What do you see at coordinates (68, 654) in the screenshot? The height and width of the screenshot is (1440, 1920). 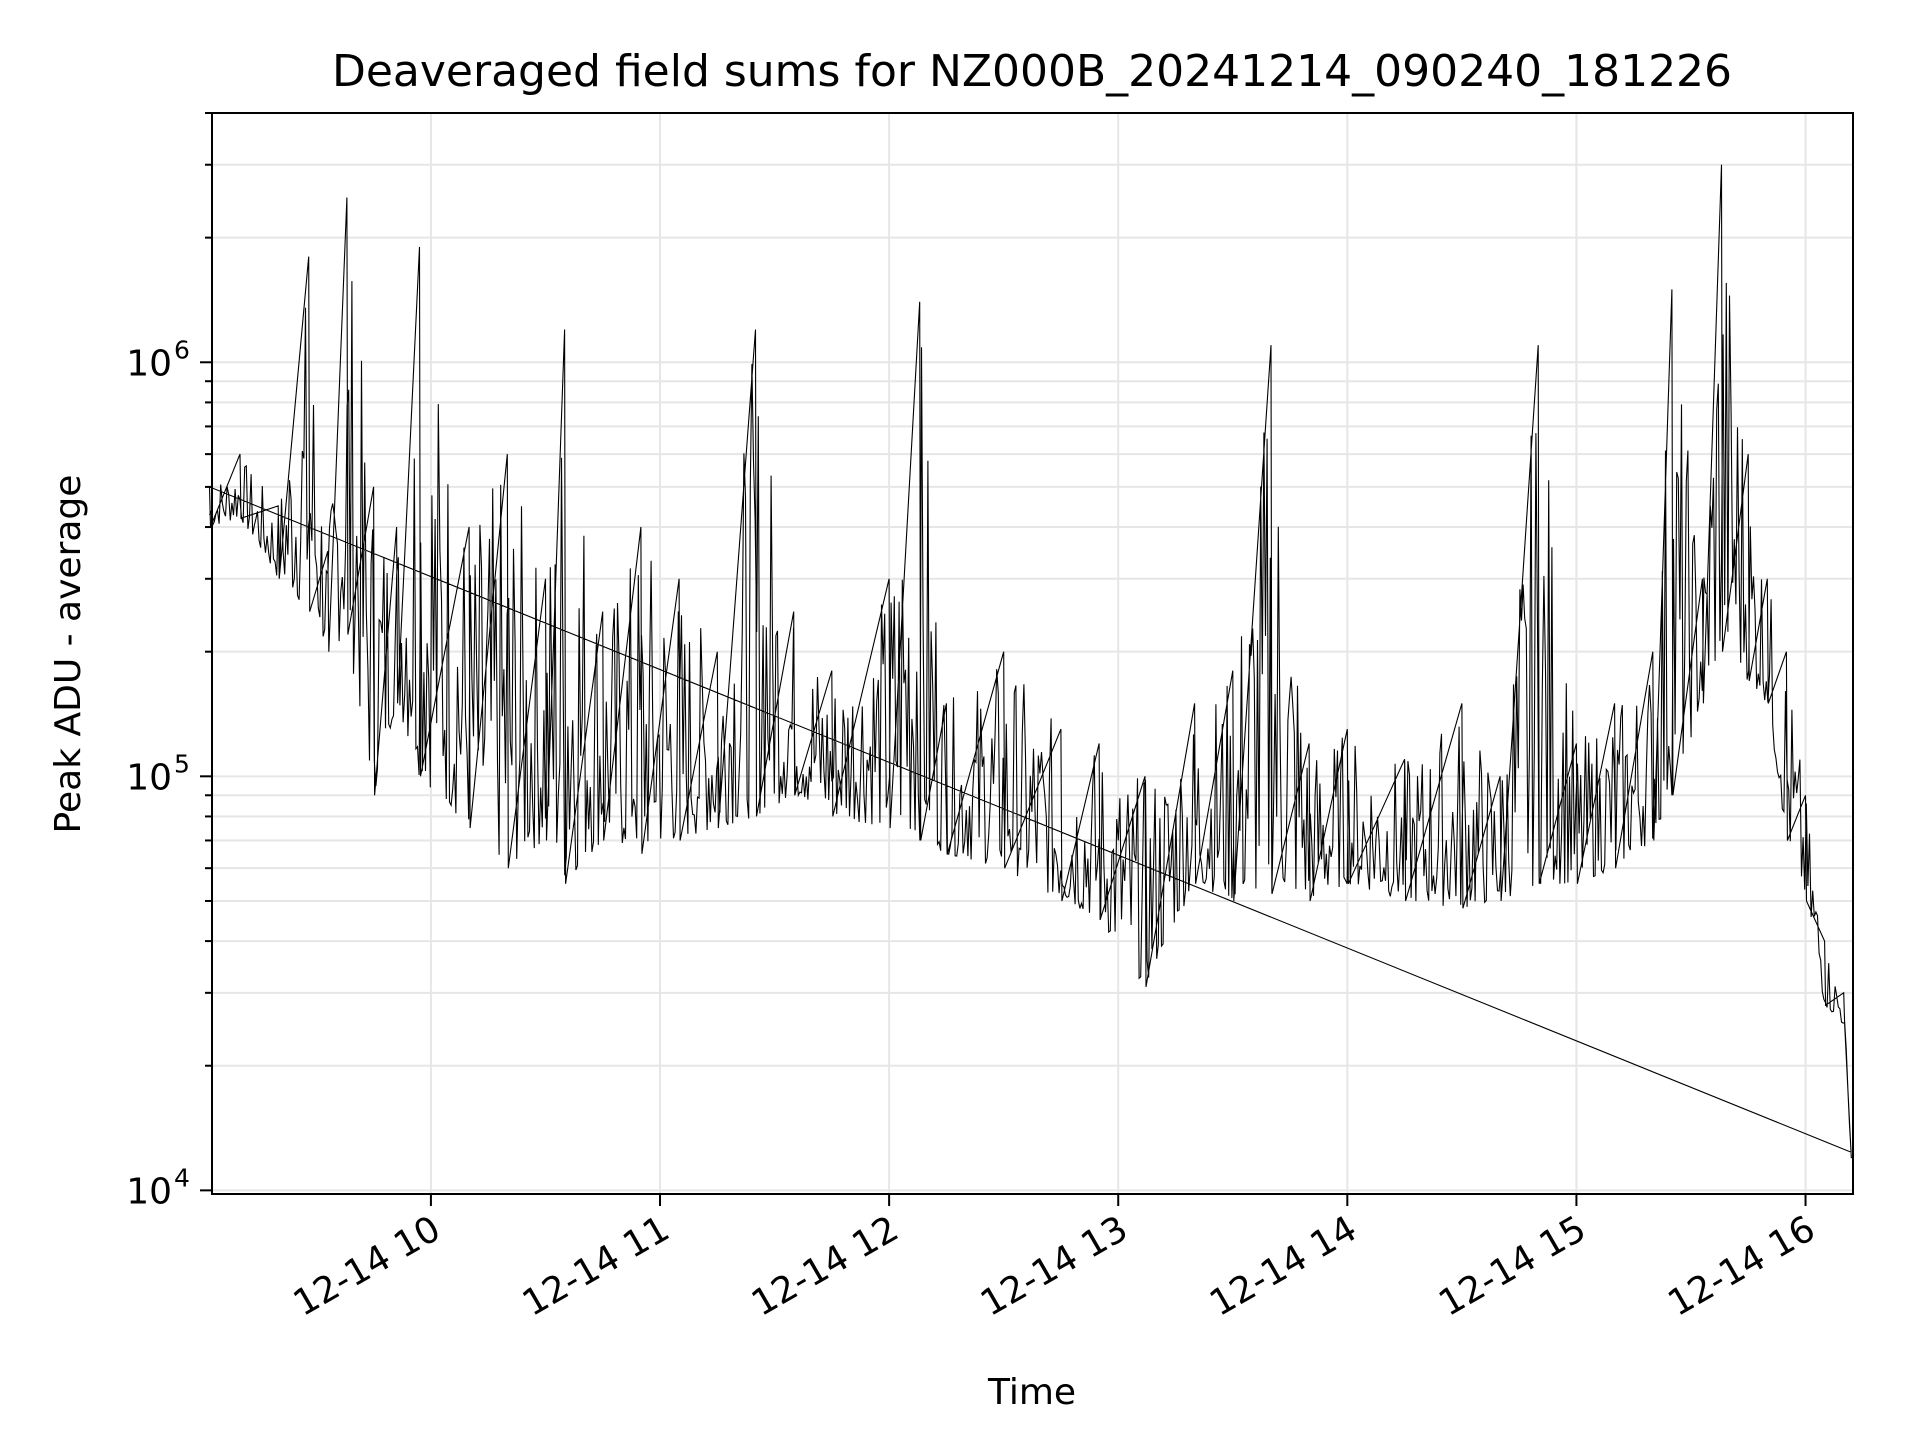 I see `y-axis-label: Peak ADU - average` at bounding box center [68, 654].